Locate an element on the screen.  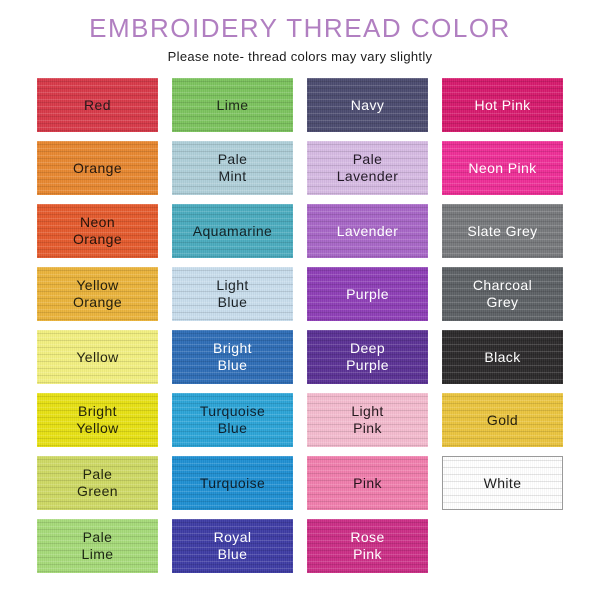
swatch-label: Pale Lime is located at coordinates (97, 545).